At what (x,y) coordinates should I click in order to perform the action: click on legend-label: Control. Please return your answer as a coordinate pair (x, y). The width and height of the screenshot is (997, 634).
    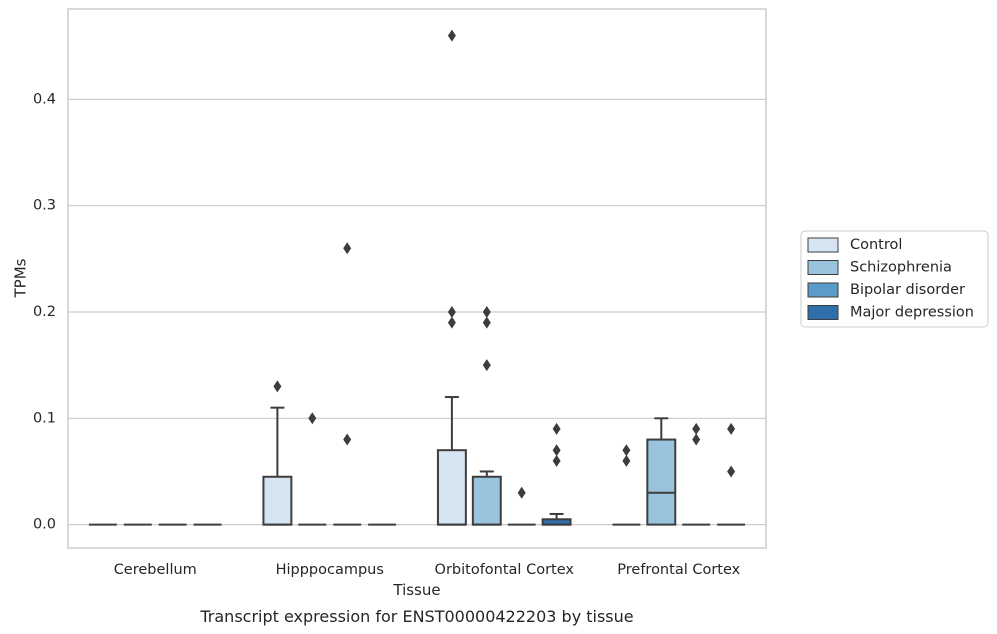
    Looking at the image, I should click on (876, 245).